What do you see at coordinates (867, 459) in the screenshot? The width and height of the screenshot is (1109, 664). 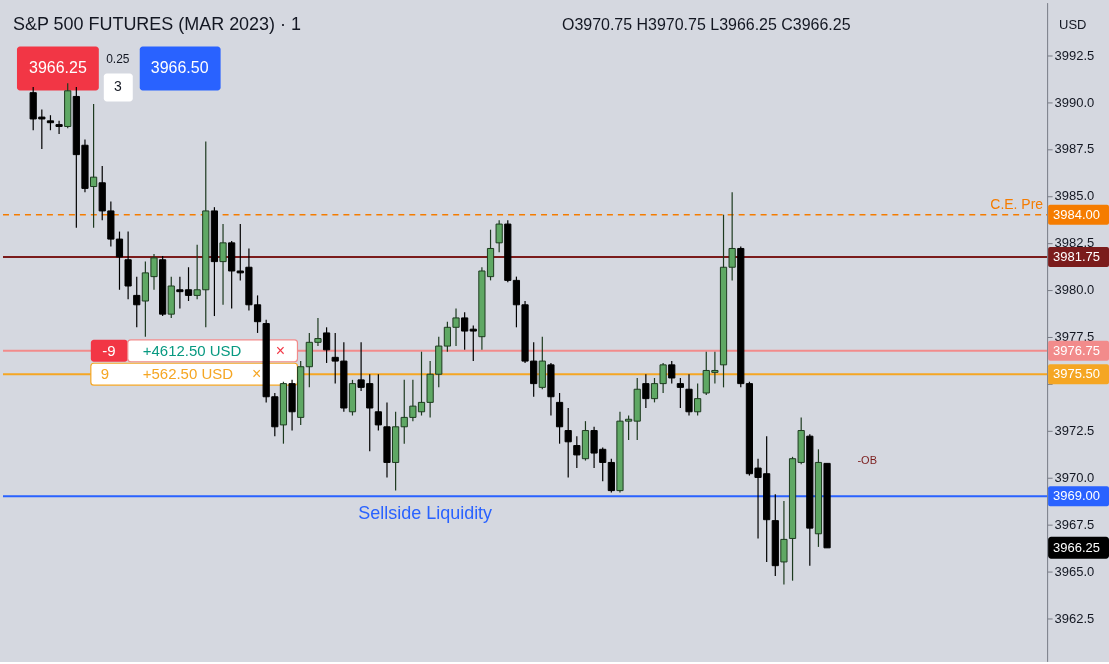 I see `annotation: -OB` at bounding box center [867, 459].